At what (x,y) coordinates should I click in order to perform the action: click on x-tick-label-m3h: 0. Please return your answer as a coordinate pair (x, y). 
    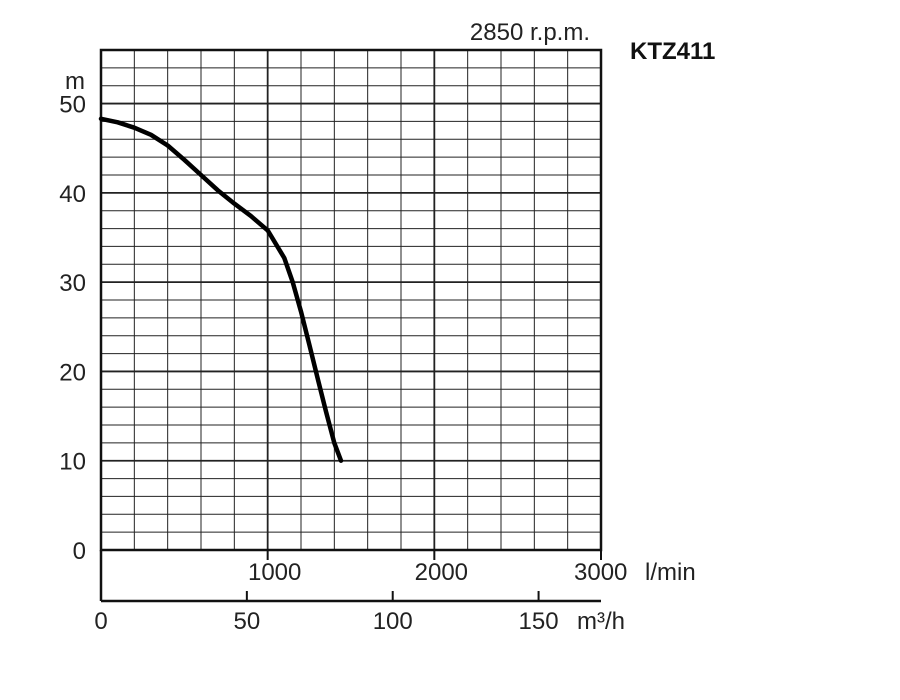
    Looking at the image, I should click on (100, 621).